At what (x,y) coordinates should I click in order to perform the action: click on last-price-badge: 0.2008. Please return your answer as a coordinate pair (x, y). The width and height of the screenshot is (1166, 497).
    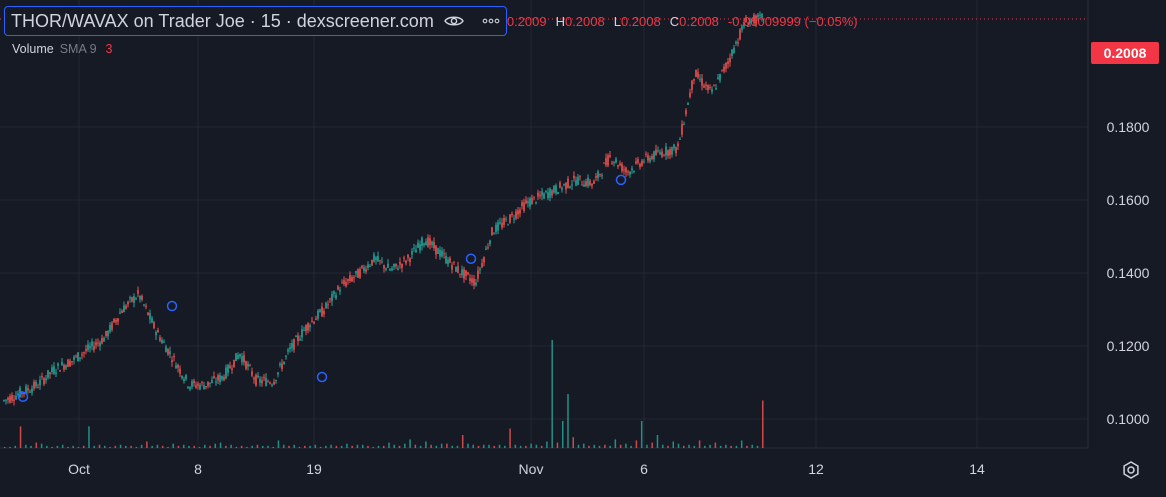
    Looking at the image, I should click on (1125, 53).